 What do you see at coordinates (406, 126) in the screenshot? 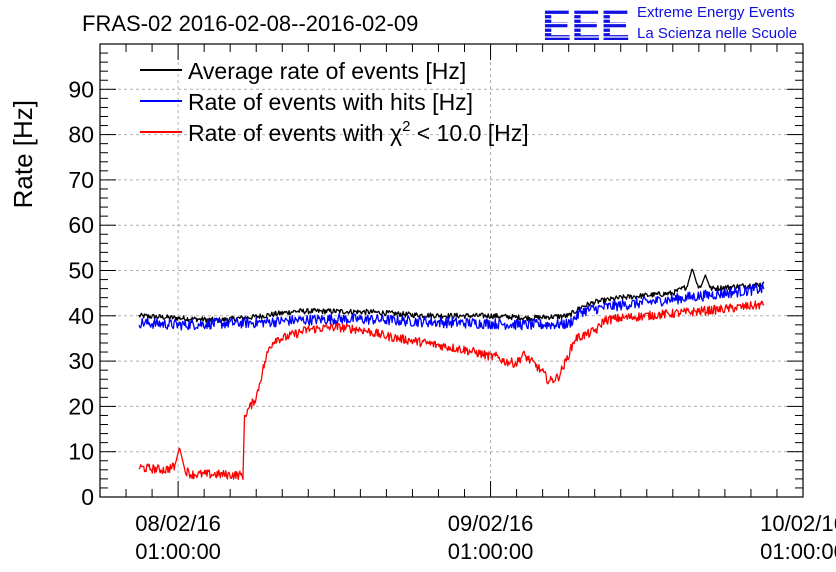
I see `legend-label-superscript: 2` at bounding box center [406, 126].